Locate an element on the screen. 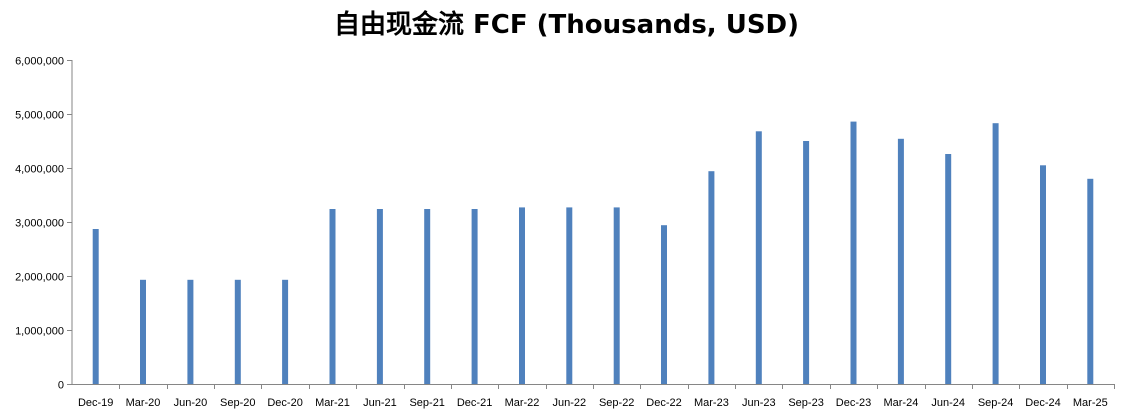 The image size is (1133, 415). x-tick-label: Jun-20 is located at coordinates (191, 403).